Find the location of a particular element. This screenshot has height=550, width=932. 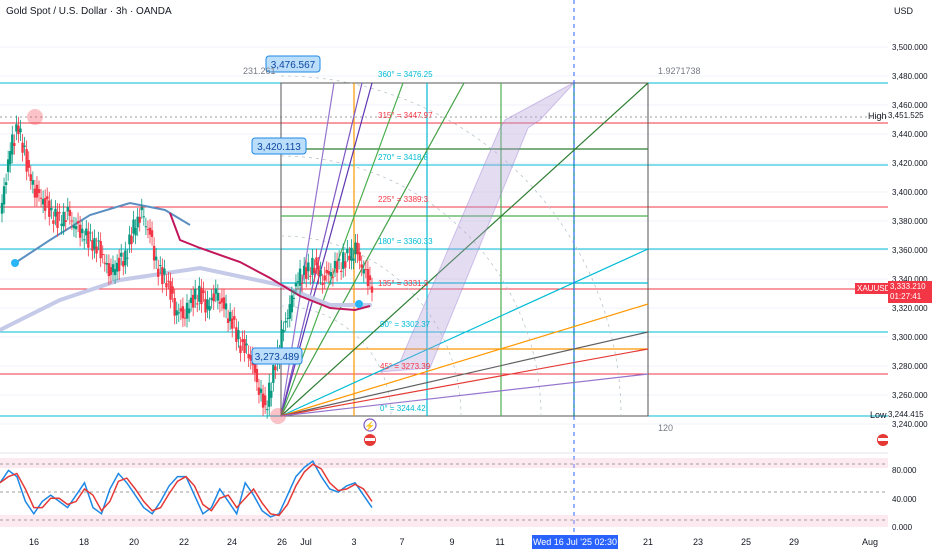

price-tick-label: 3,300.000 is located at coordinates (910, 337).